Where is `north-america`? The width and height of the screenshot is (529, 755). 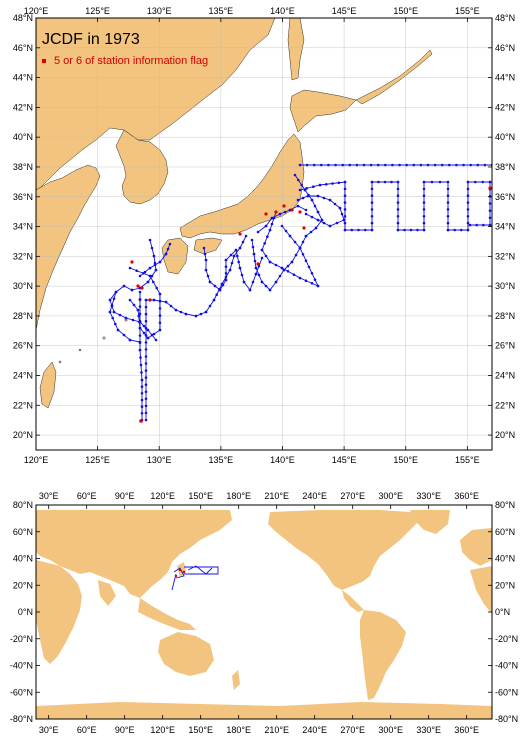 north-america is located at coordinates (344, 550).